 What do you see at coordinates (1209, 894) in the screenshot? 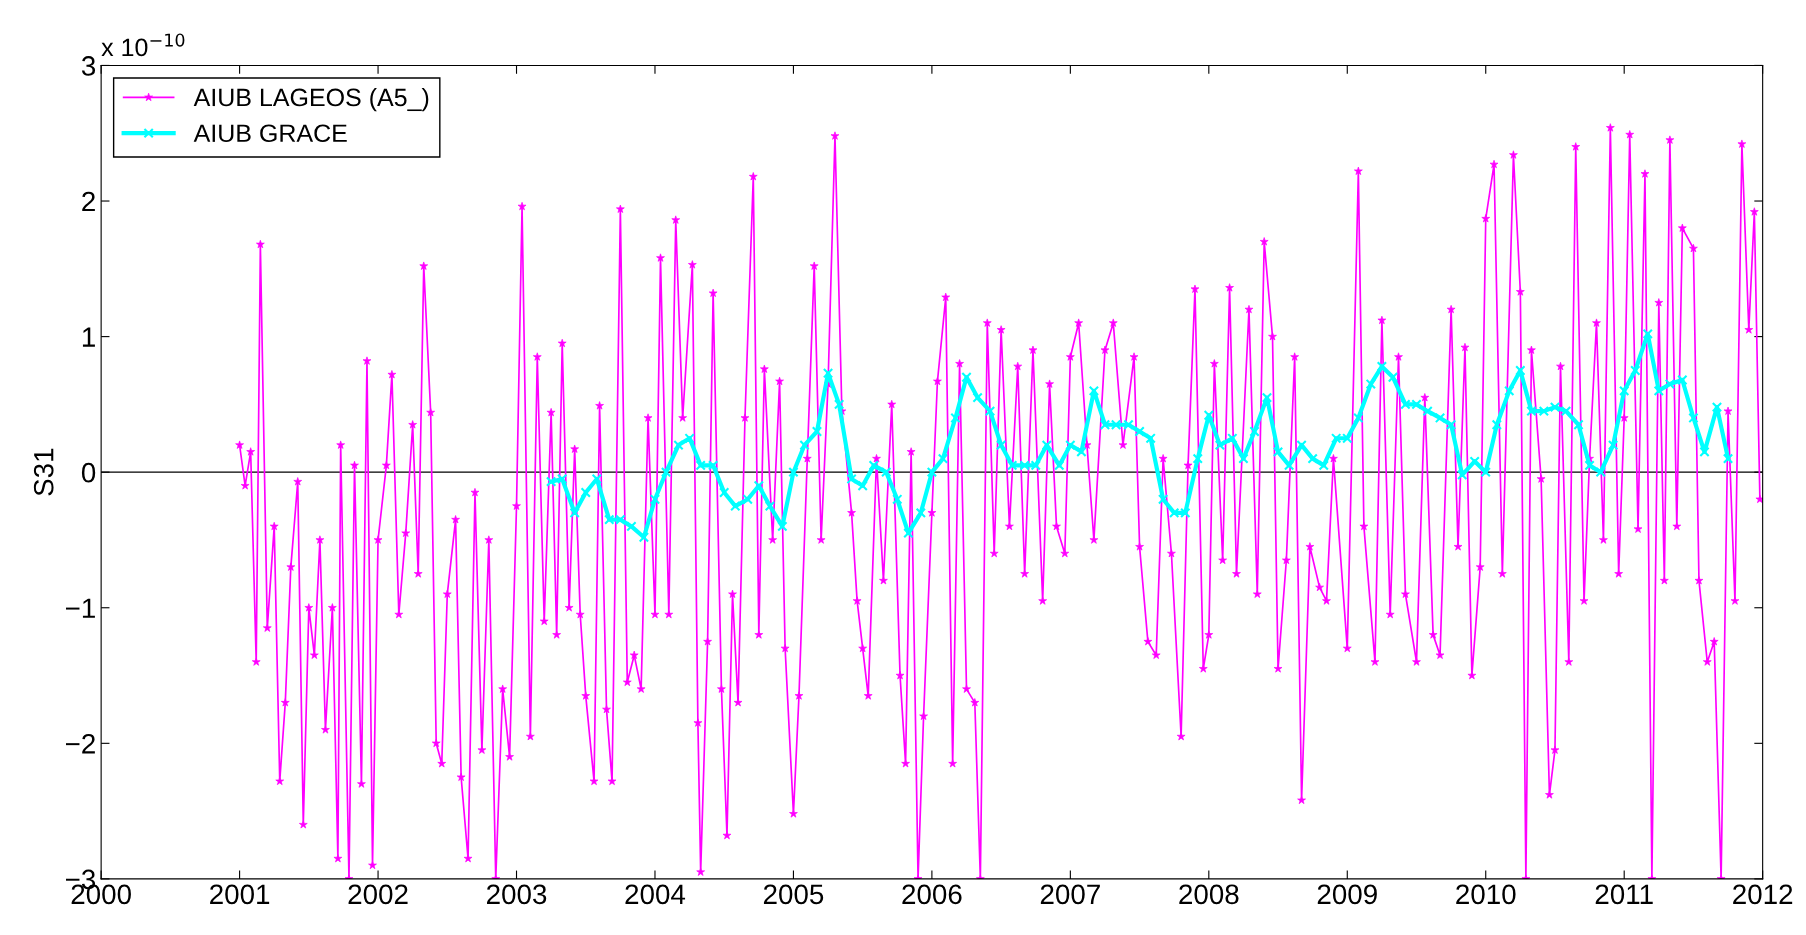
I see `x-tick-label: 2008` at bounding box center [1209, 894].